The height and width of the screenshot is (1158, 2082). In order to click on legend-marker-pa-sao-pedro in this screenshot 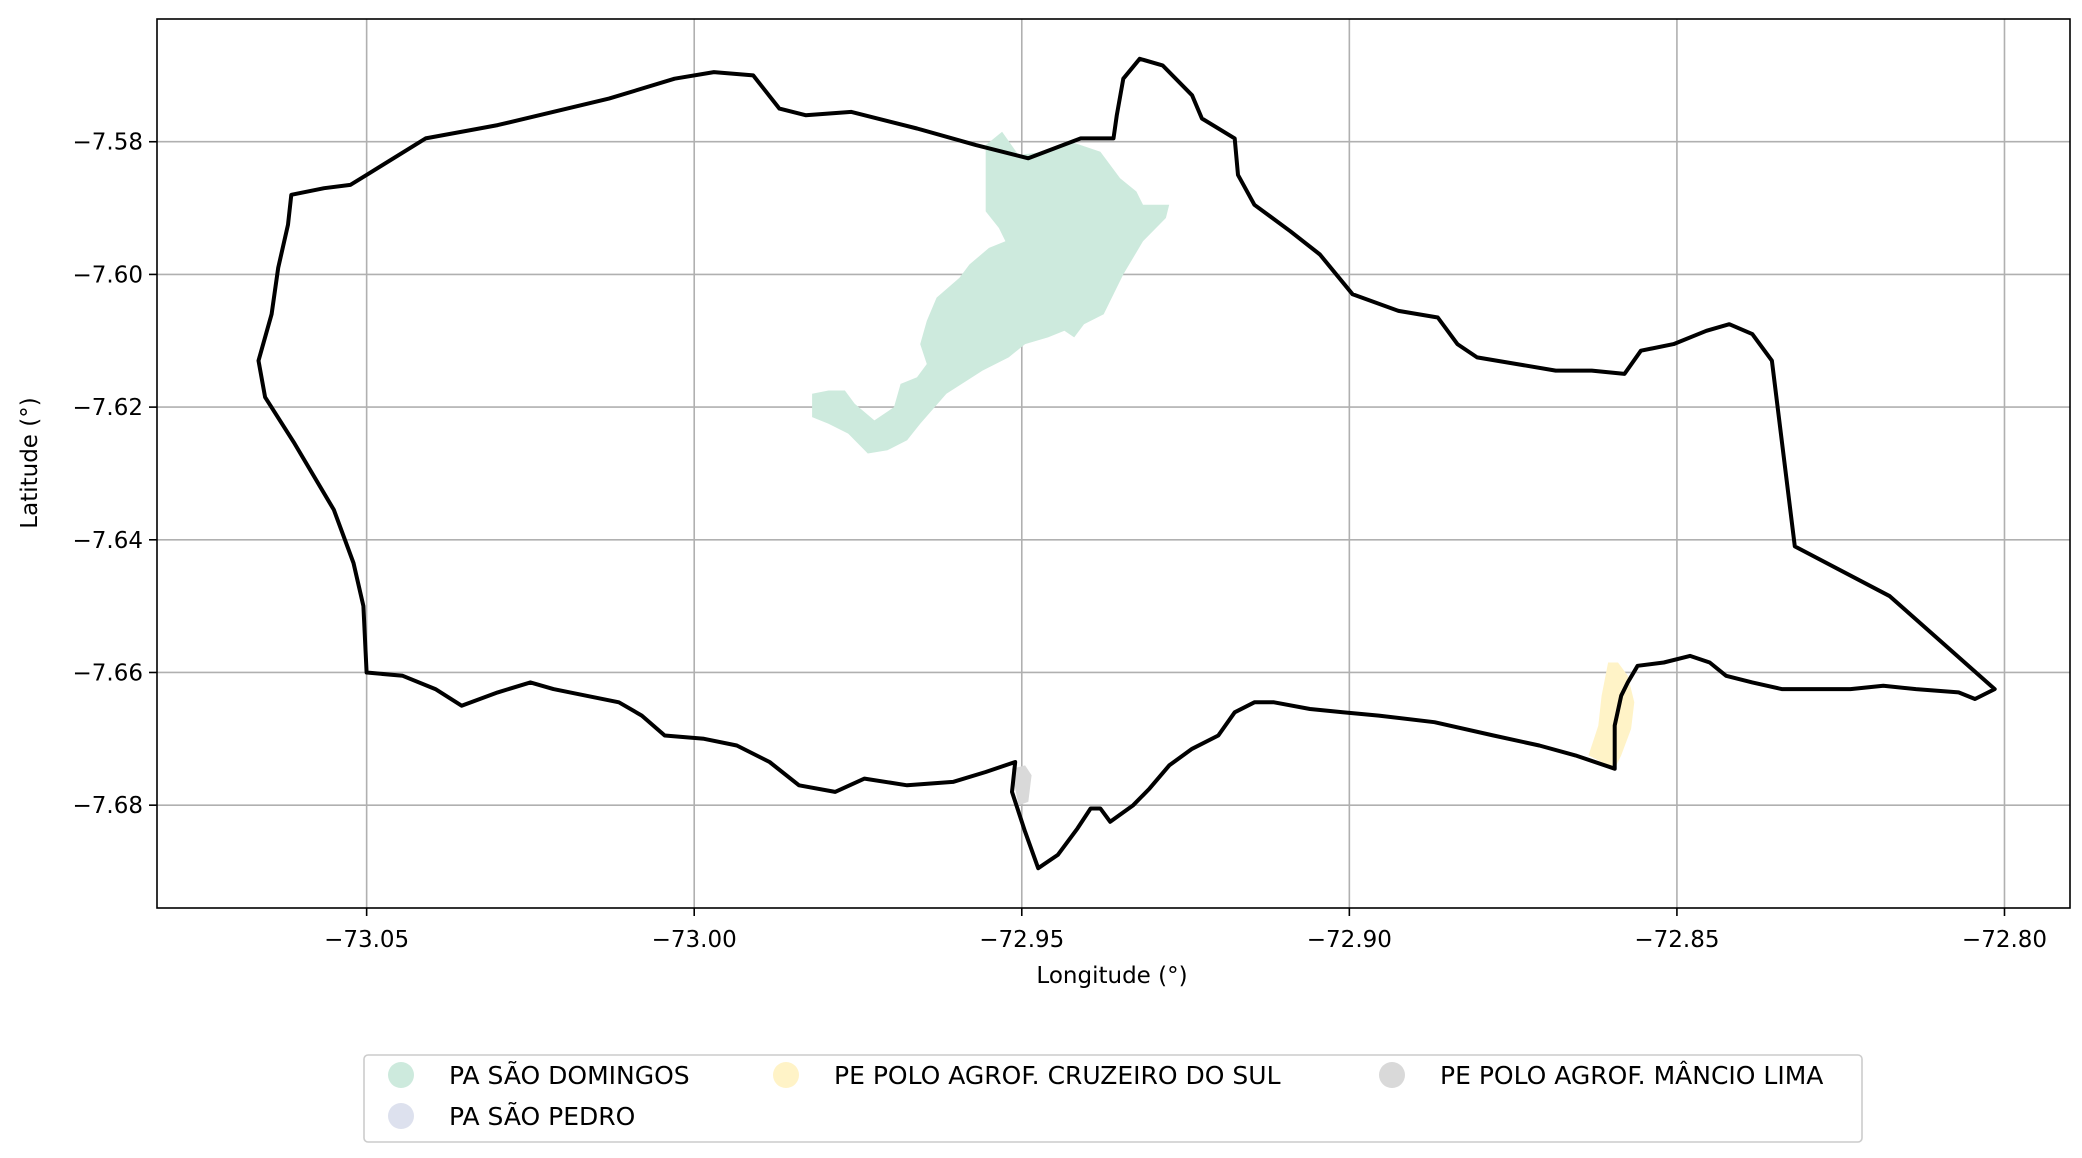, I will do `click(401, 1116)`.